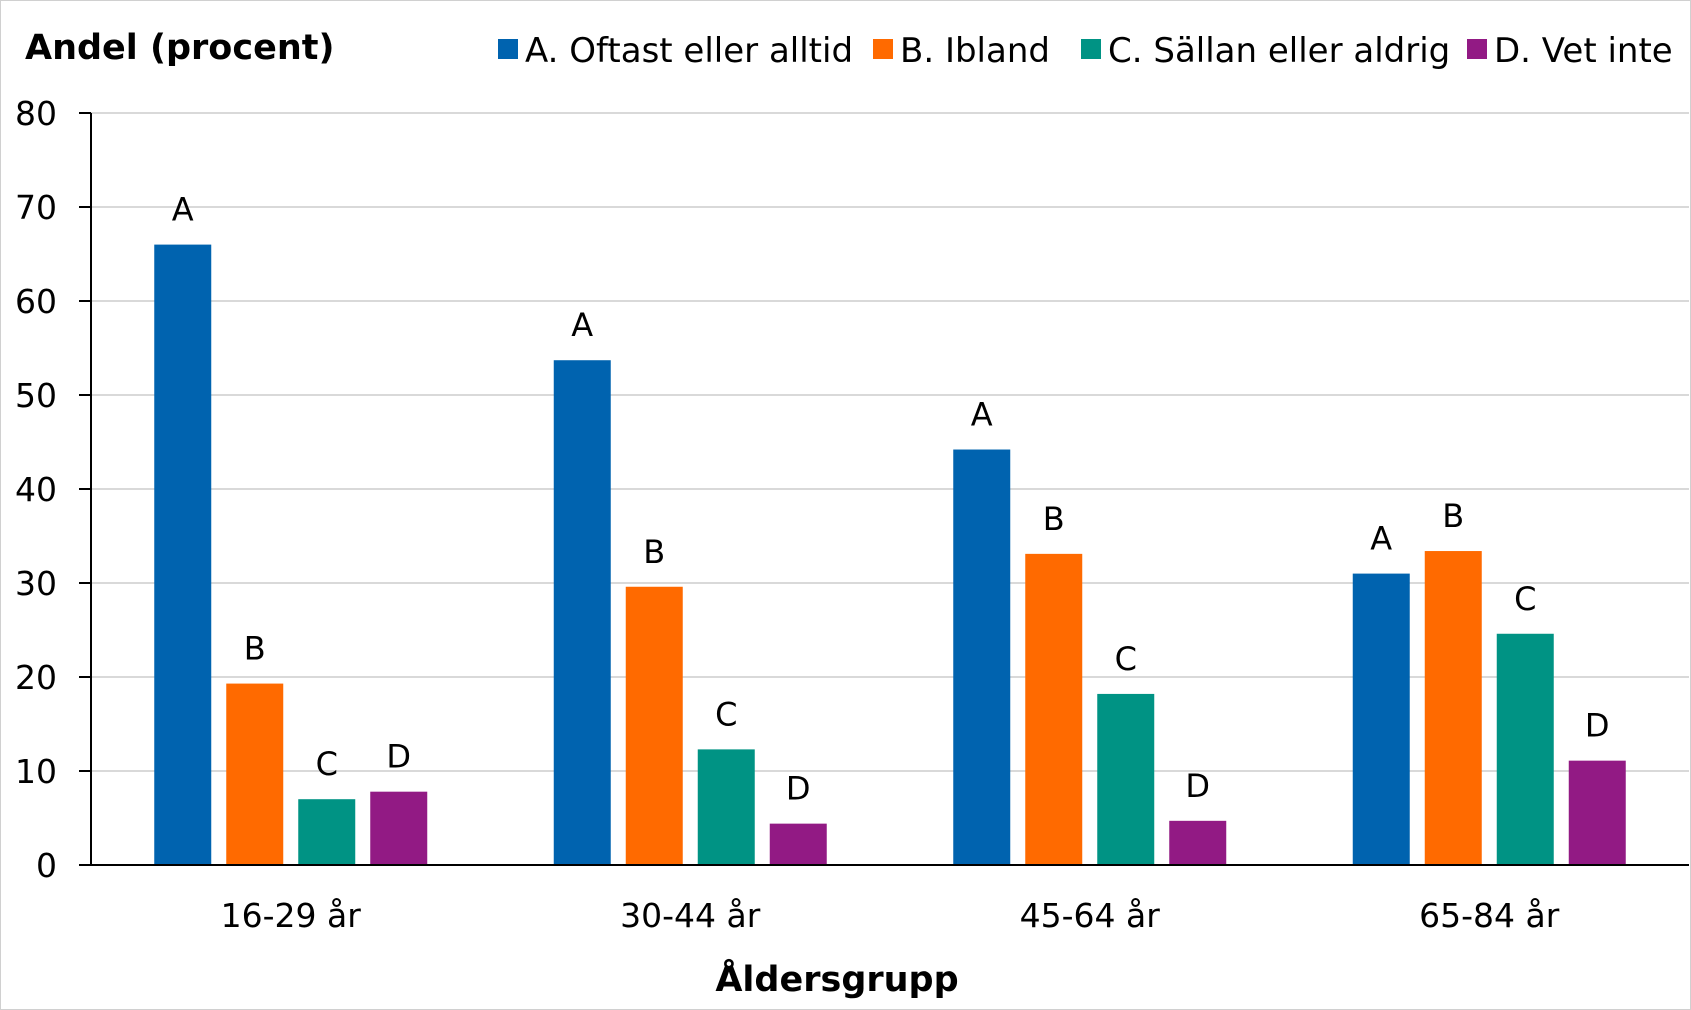 Image resolution: width=1691 pixels, height=1010 pixels. Describe the element at coordinates (36, 489) in the screenshot. I see `y-tick-label: 40` at that location.